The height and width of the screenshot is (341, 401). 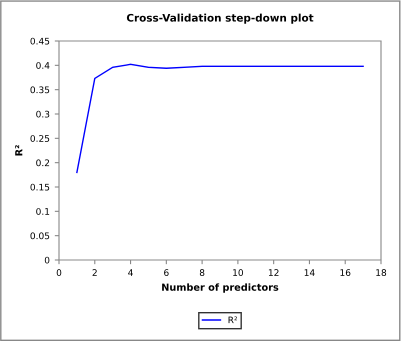 I want to click on x-tick-label: 12, so click(x=273, y=272).